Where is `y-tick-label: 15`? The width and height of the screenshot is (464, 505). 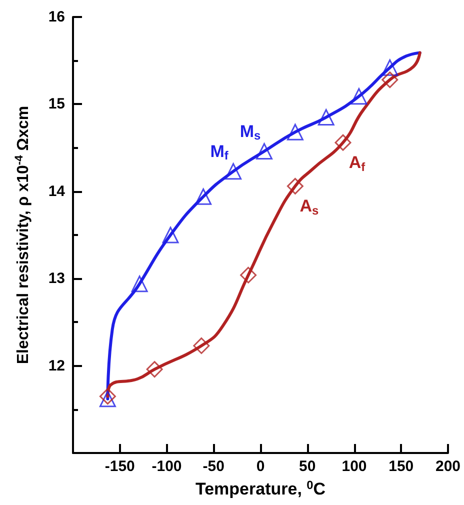 y-tick-label: 15 is located at coordinates (56, 104).